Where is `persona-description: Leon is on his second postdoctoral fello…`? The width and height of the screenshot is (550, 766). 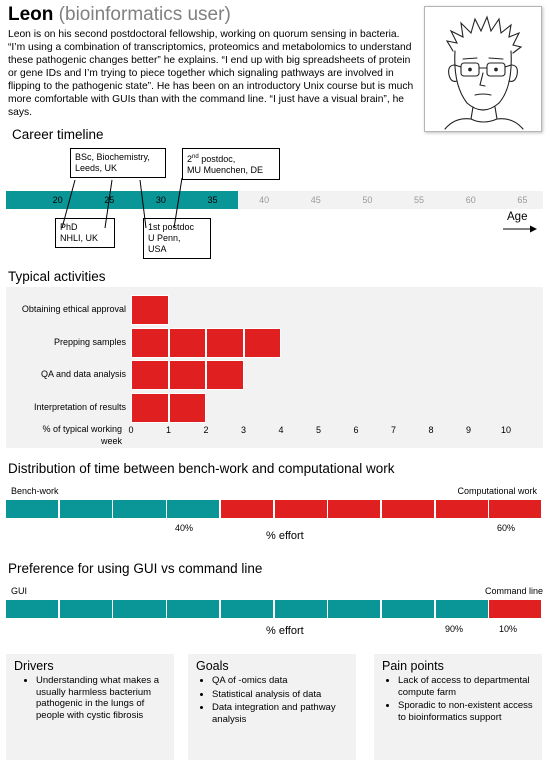 persona-description: Leon is on his second postdoctoral fello… is located at coordinates (211, 73).